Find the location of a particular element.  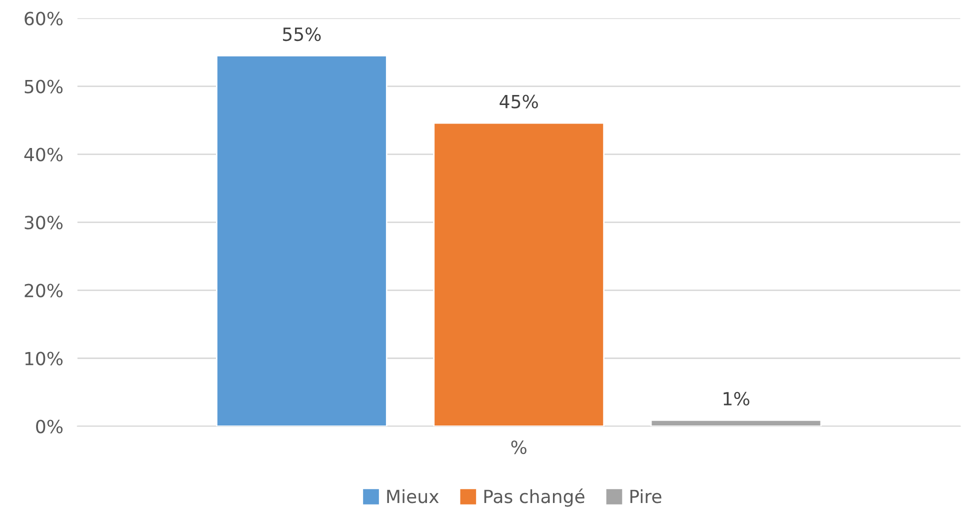

y-tick-label: 20% is located at coordinates (43, 291).